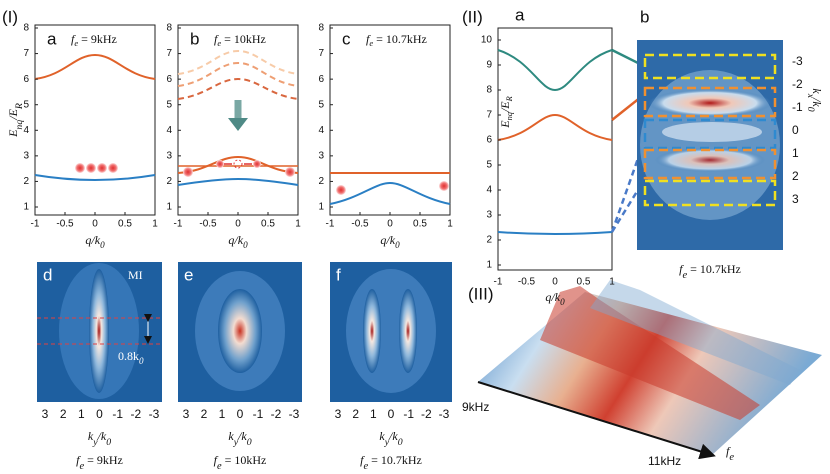 The image size is (830, 474). I want to click on section-label: (I), so click(10, 16).